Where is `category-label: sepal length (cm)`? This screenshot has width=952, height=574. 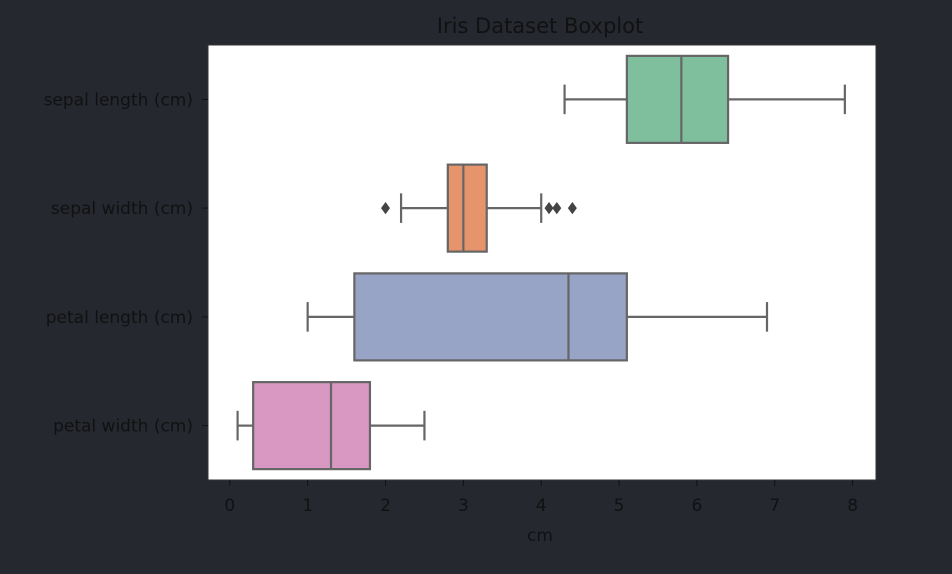 category-label: sepal length (cm) is located at coordinates (118, 100).